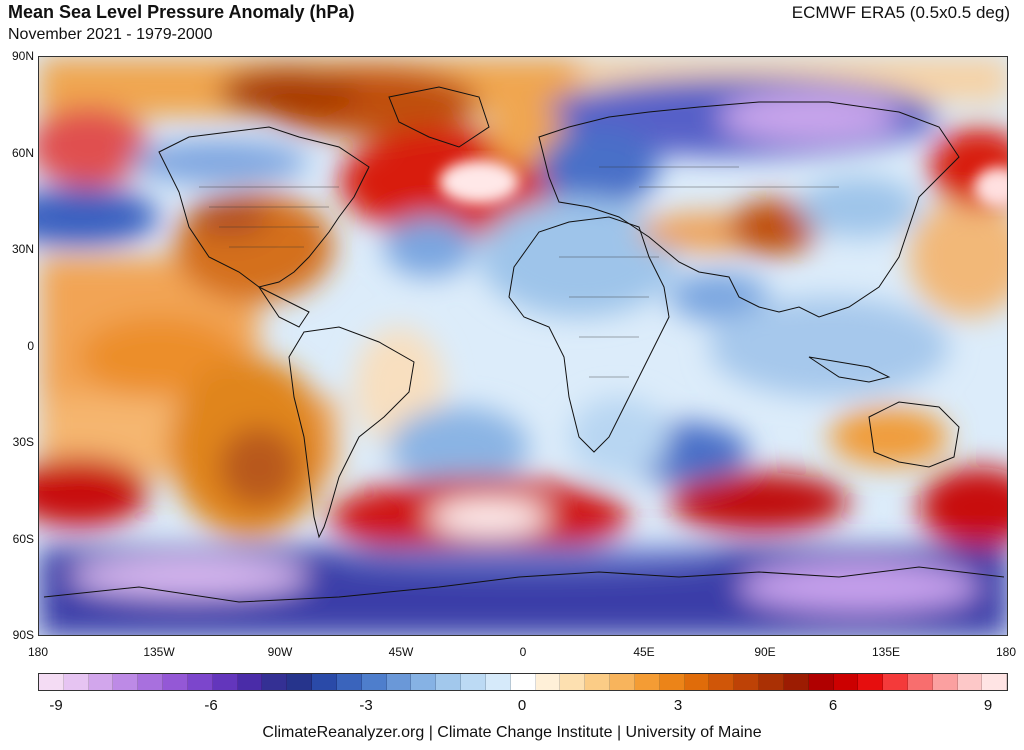 This screenshot has width=1024, height=750. Describe the element at coordinates (23, 635) in the screenshot. I see `lat-label: 90S` at that location.